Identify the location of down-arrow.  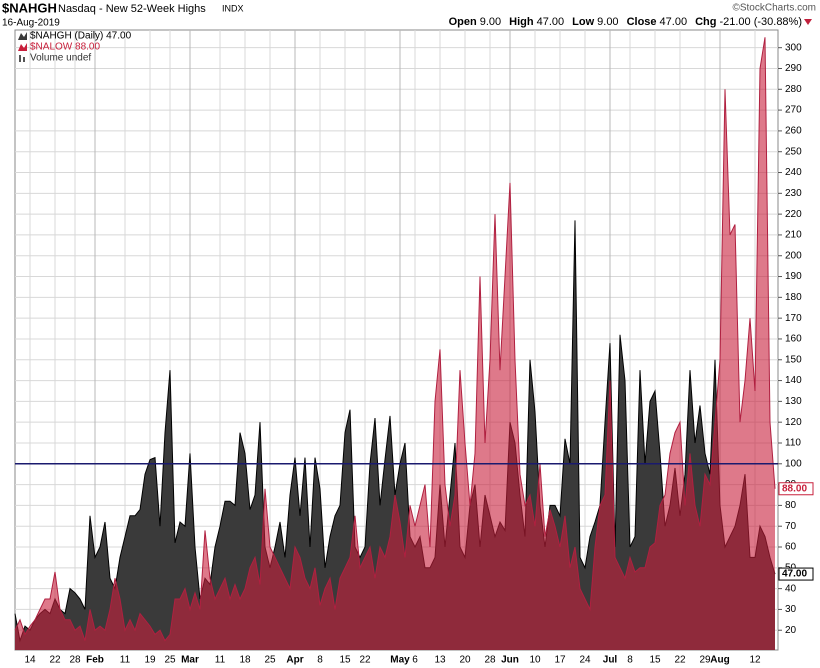
(808, 22).